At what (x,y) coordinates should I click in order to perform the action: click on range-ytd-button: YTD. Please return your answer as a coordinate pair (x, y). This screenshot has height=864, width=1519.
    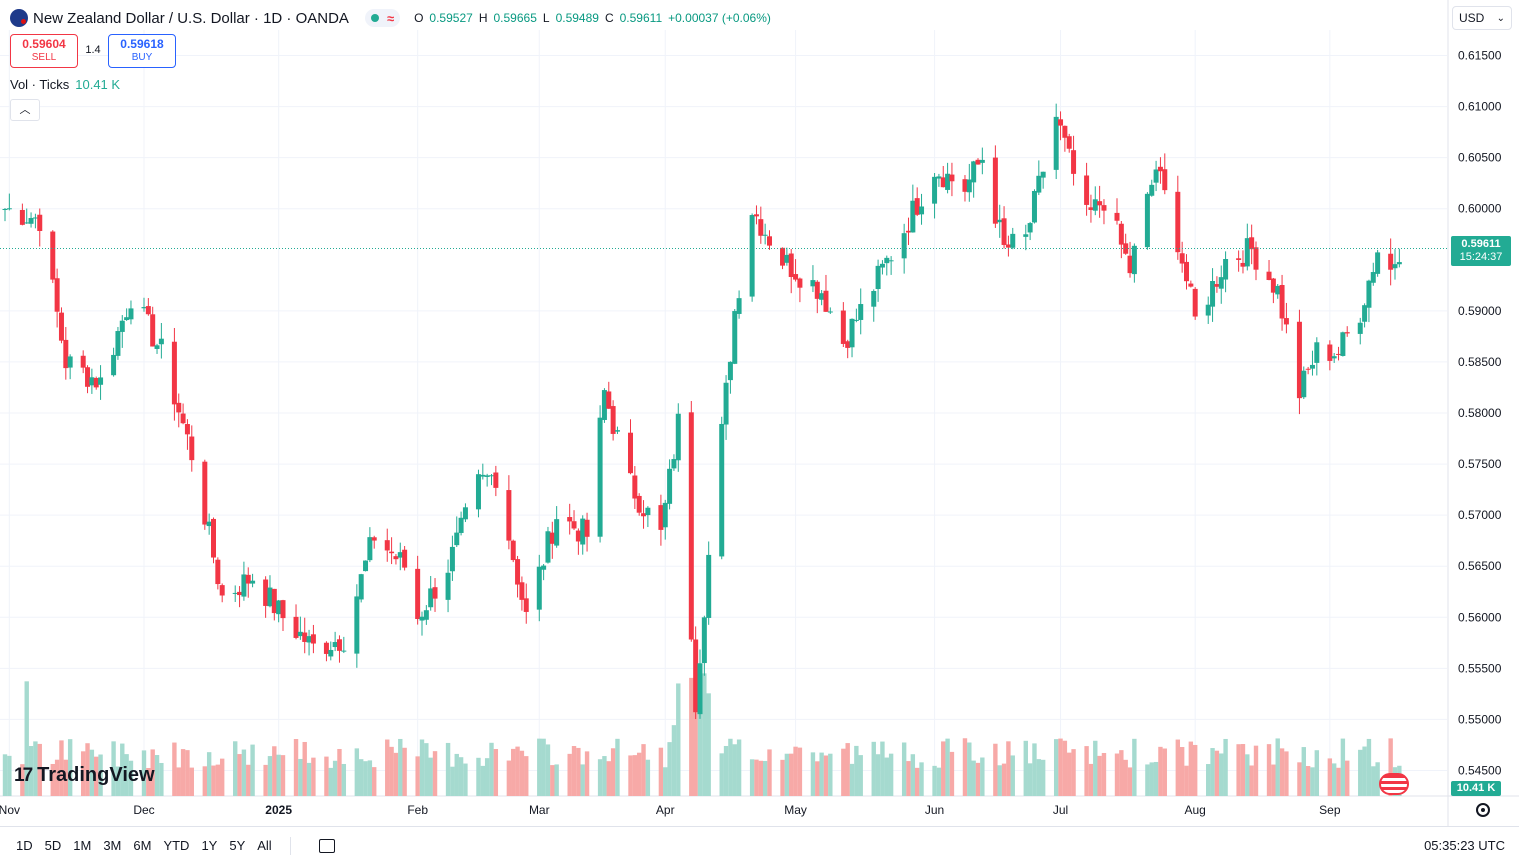
    Looking at the image, I should click on (176, 845).